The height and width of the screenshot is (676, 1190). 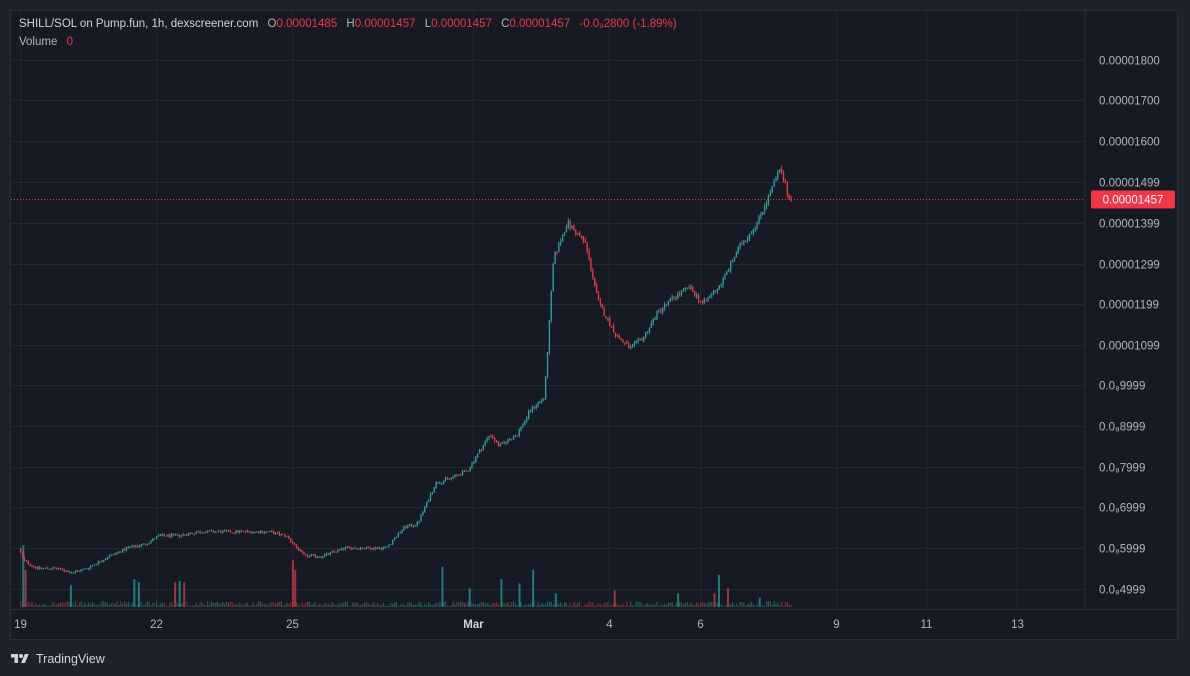 I want to click on ohlc-high-label: H, so click(x=350, y=24).